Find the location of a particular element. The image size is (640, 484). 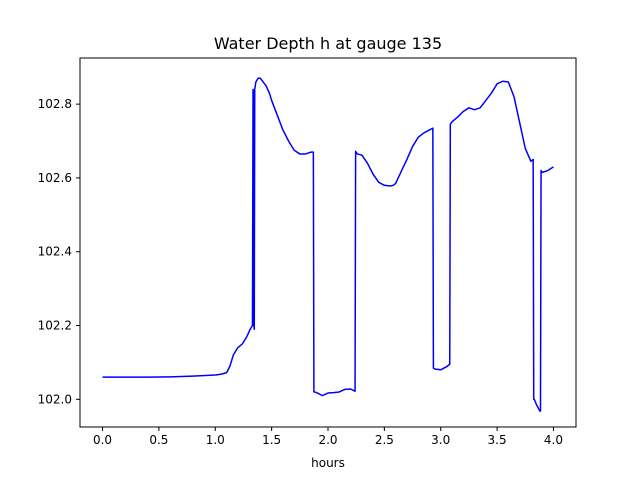

chart-title: Water Depth h at gauge 135 is located at coordinates (328, 43).